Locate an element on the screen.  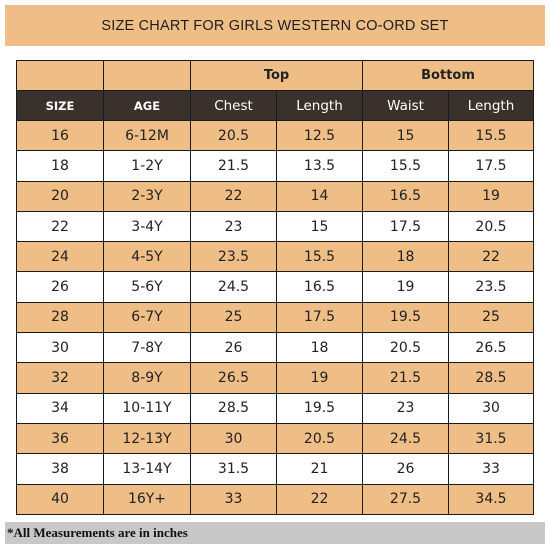
footnote-text: *All Measurements are in inches is located at coordinates (97, 532).